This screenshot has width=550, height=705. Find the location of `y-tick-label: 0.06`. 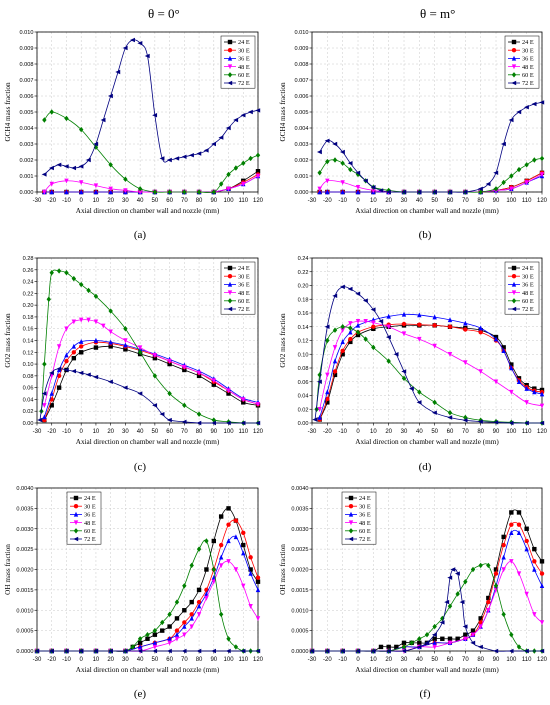

y-tick-label: 0.06 is located at coordinates (28, 389).